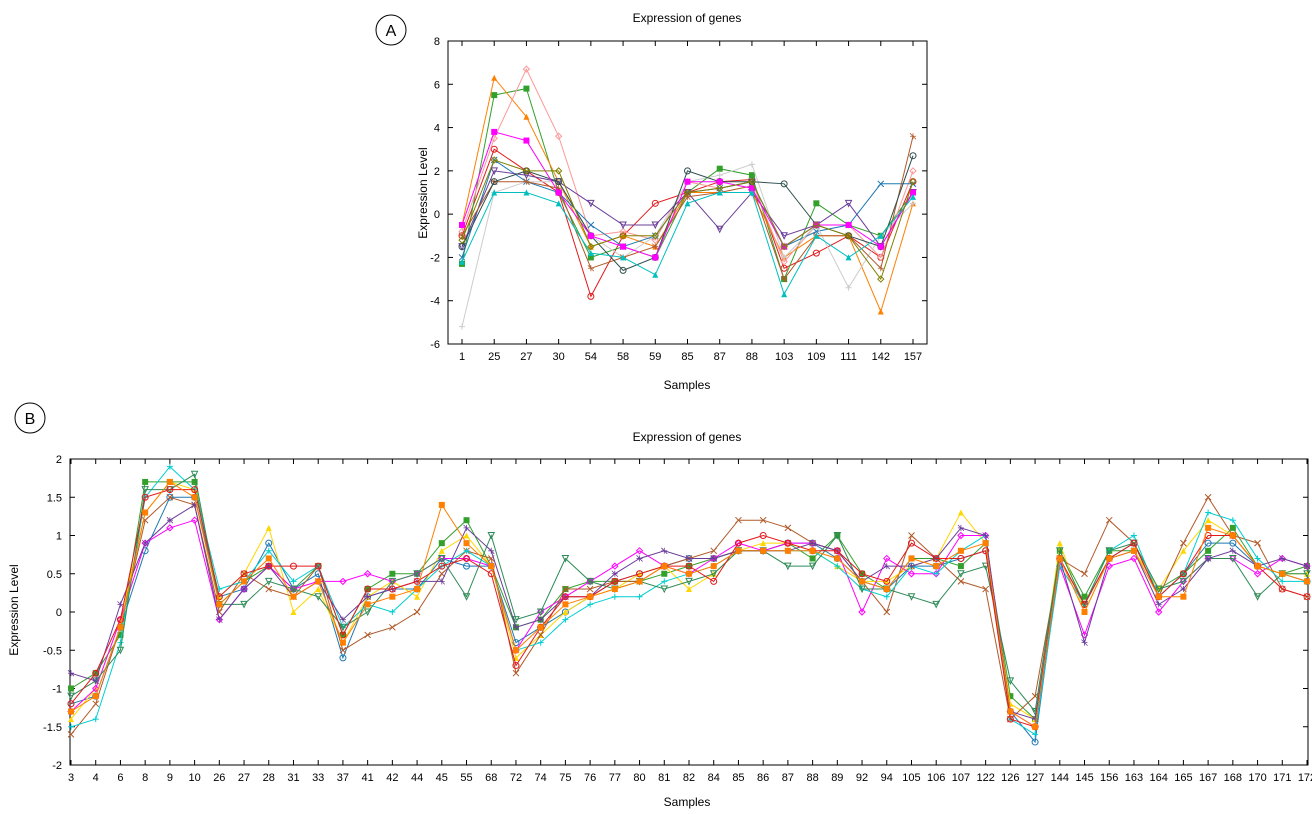  Describe the element at coordinates (318, 778) in the screenshot. I see `chart-b-xtick-label: 33` at that location.